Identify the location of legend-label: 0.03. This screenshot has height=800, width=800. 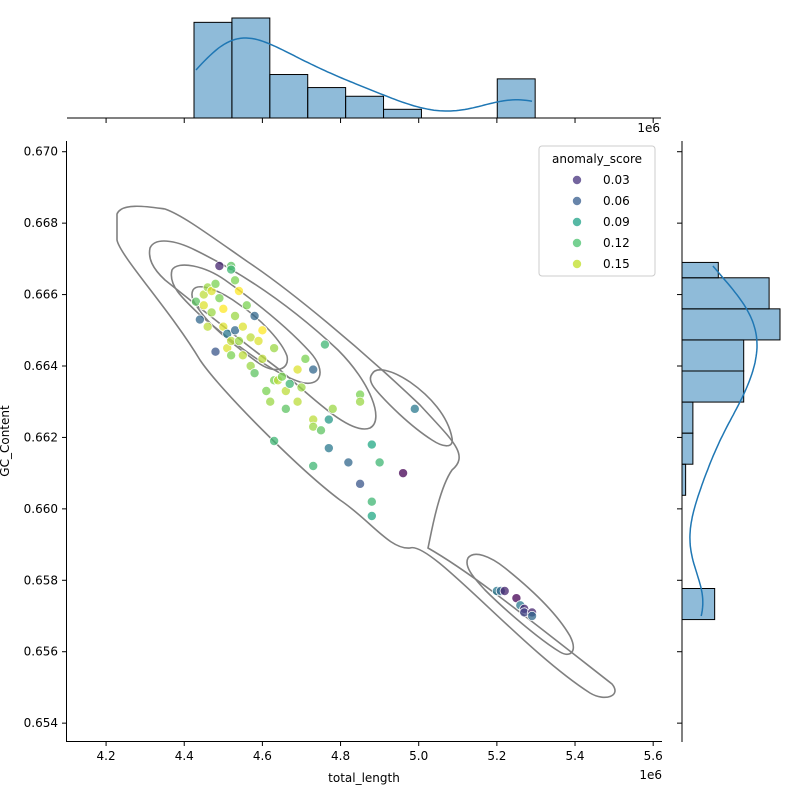
(616, 180).